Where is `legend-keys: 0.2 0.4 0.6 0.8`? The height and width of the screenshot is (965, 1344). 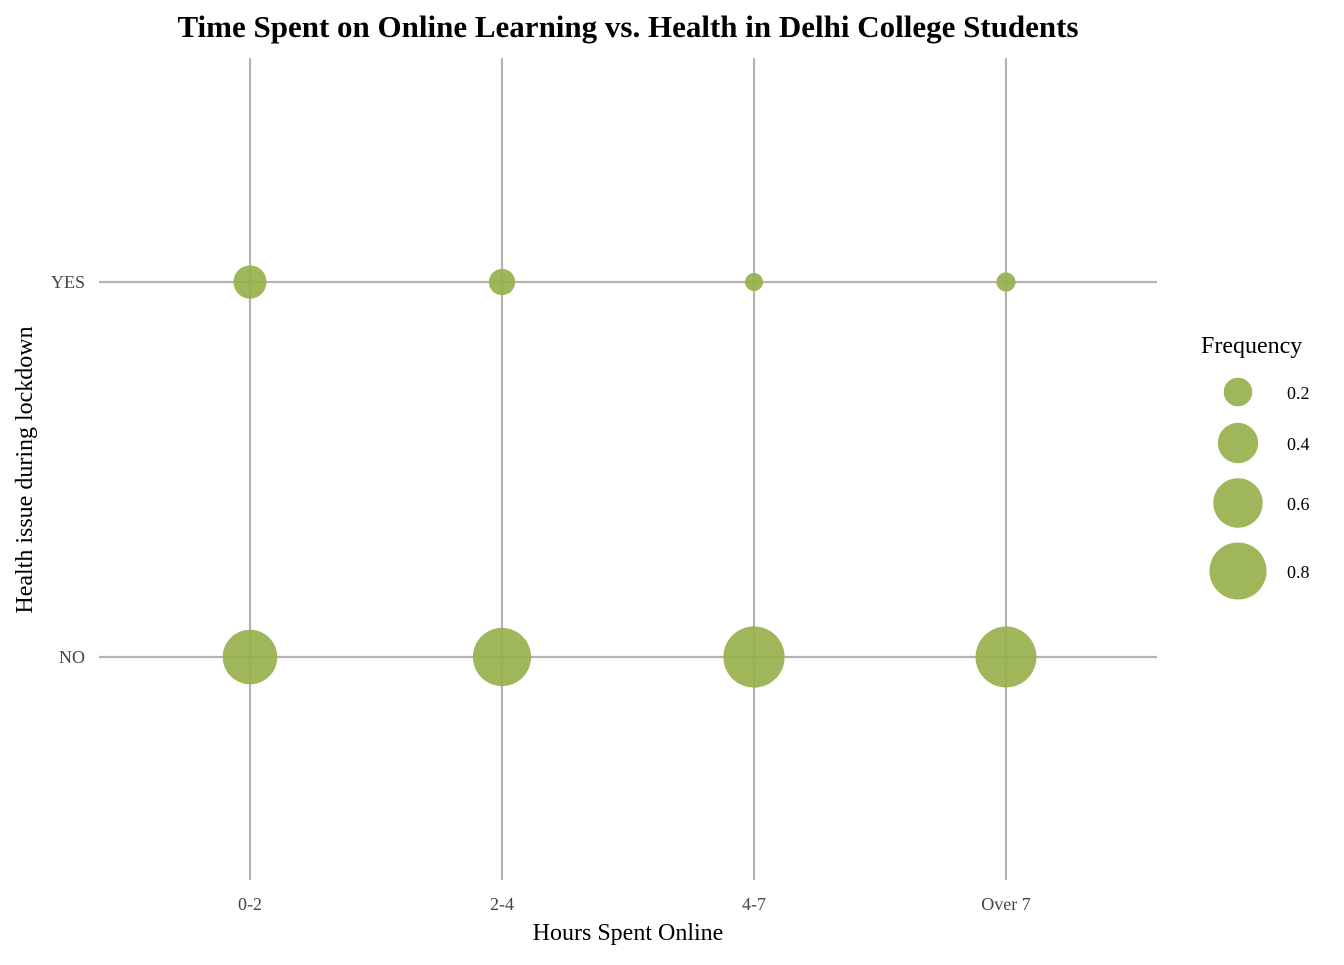 legend-keys: 0.2 0.4 0.6 0.8 is located at coordinates (1259, 488).